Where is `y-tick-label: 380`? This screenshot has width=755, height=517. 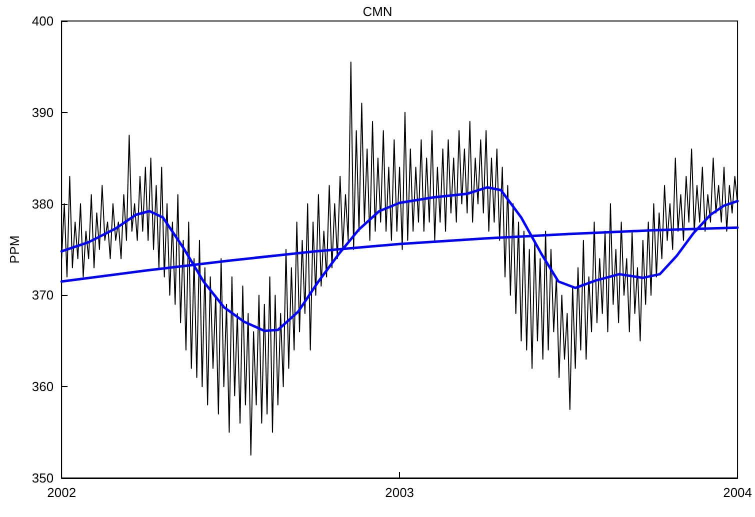
y-tick-label: 380 is located at coordinates (43, 204).